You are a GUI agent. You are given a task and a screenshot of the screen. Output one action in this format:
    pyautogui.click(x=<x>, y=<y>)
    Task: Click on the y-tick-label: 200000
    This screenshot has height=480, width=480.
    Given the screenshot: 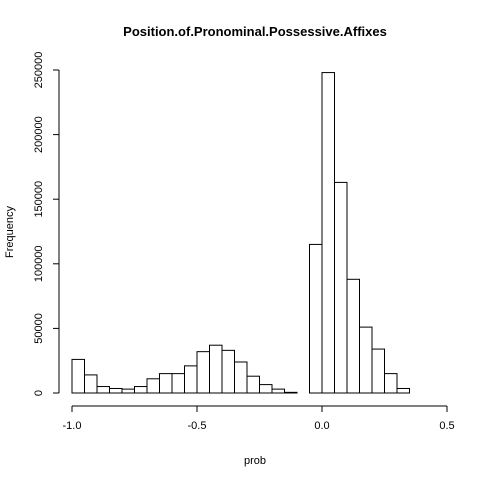 What is the action you would take?
    pyautogui.click(x=39, y=134)
    